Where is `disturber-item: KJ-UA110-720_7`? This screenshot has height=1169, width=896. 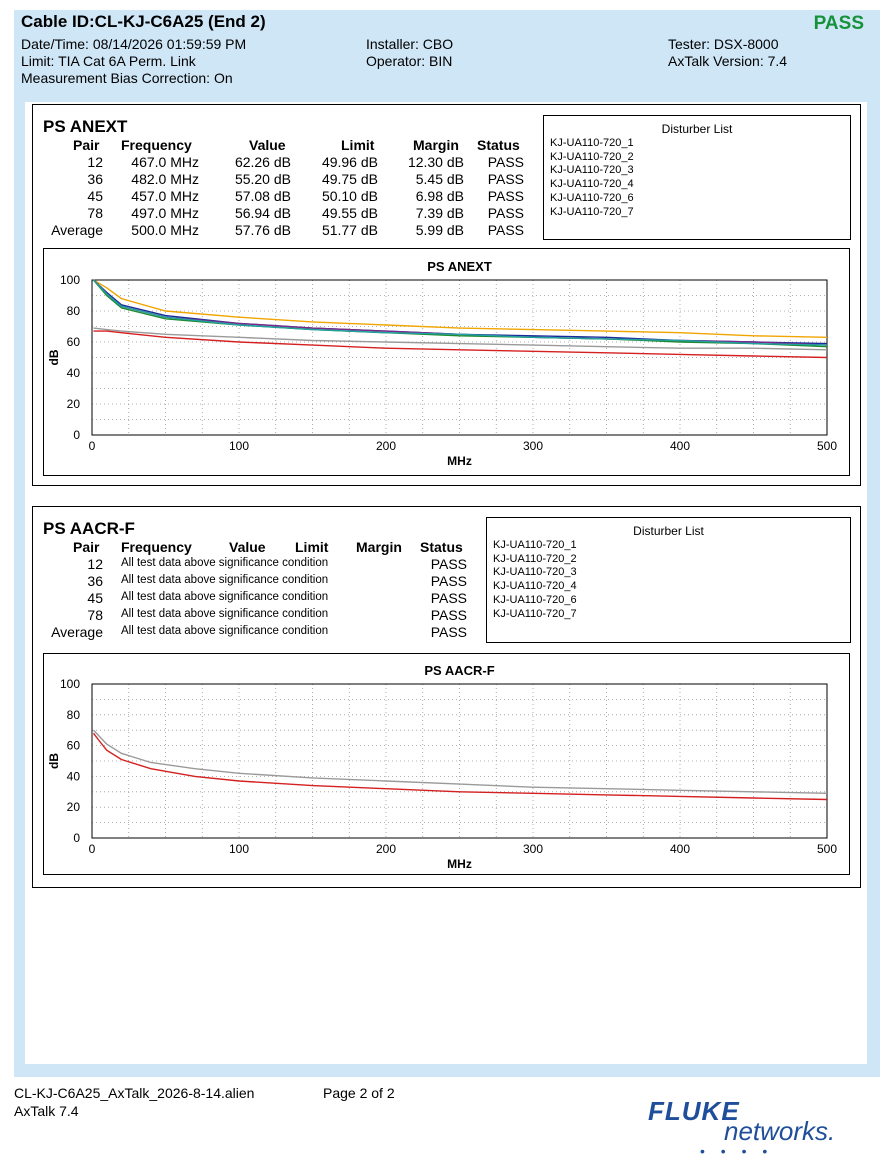 disturber-item: KJ-UA110-720_7 is located at coordinates (535, 613).